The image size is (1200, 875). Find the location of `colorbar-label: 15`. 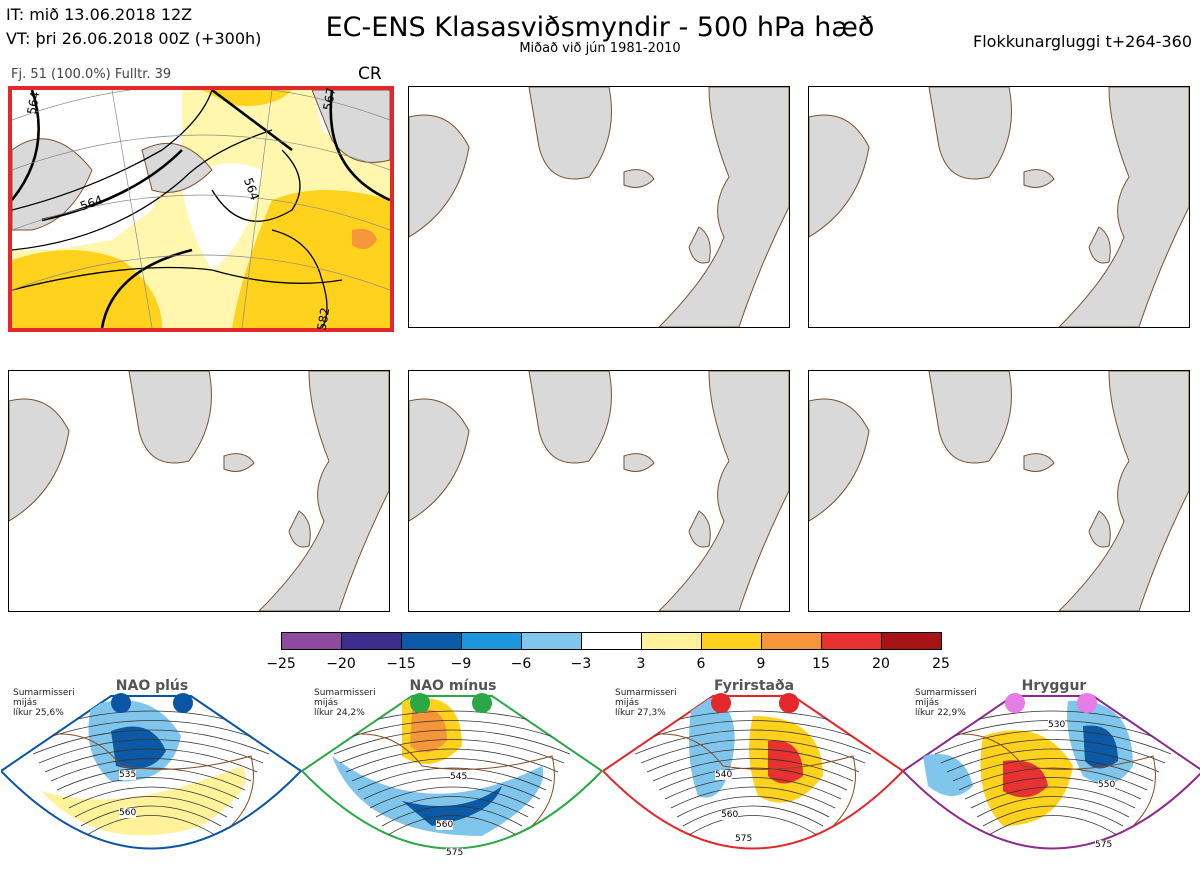

colorbar-label: 15 is located at coordinates (821, 664).